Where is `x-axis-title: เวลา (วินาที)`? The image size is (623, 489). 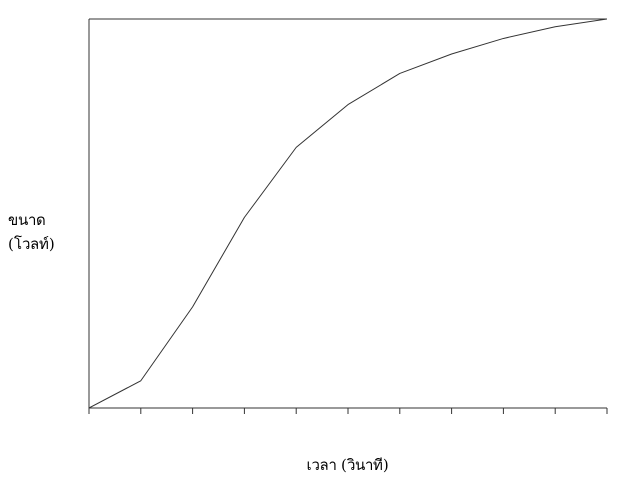
x-axis-title: เวลา (วินาที) is located at coordinates (347, 465).